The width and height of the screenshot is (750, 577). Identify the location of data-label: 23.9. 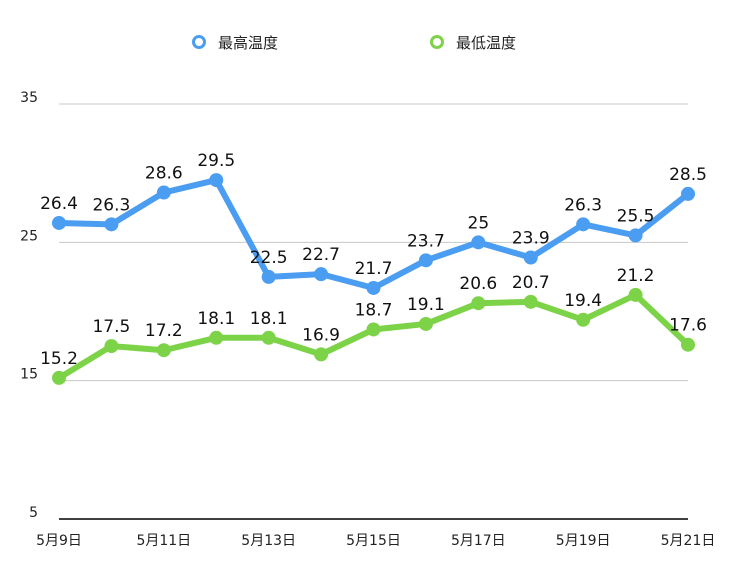
(531, 239).